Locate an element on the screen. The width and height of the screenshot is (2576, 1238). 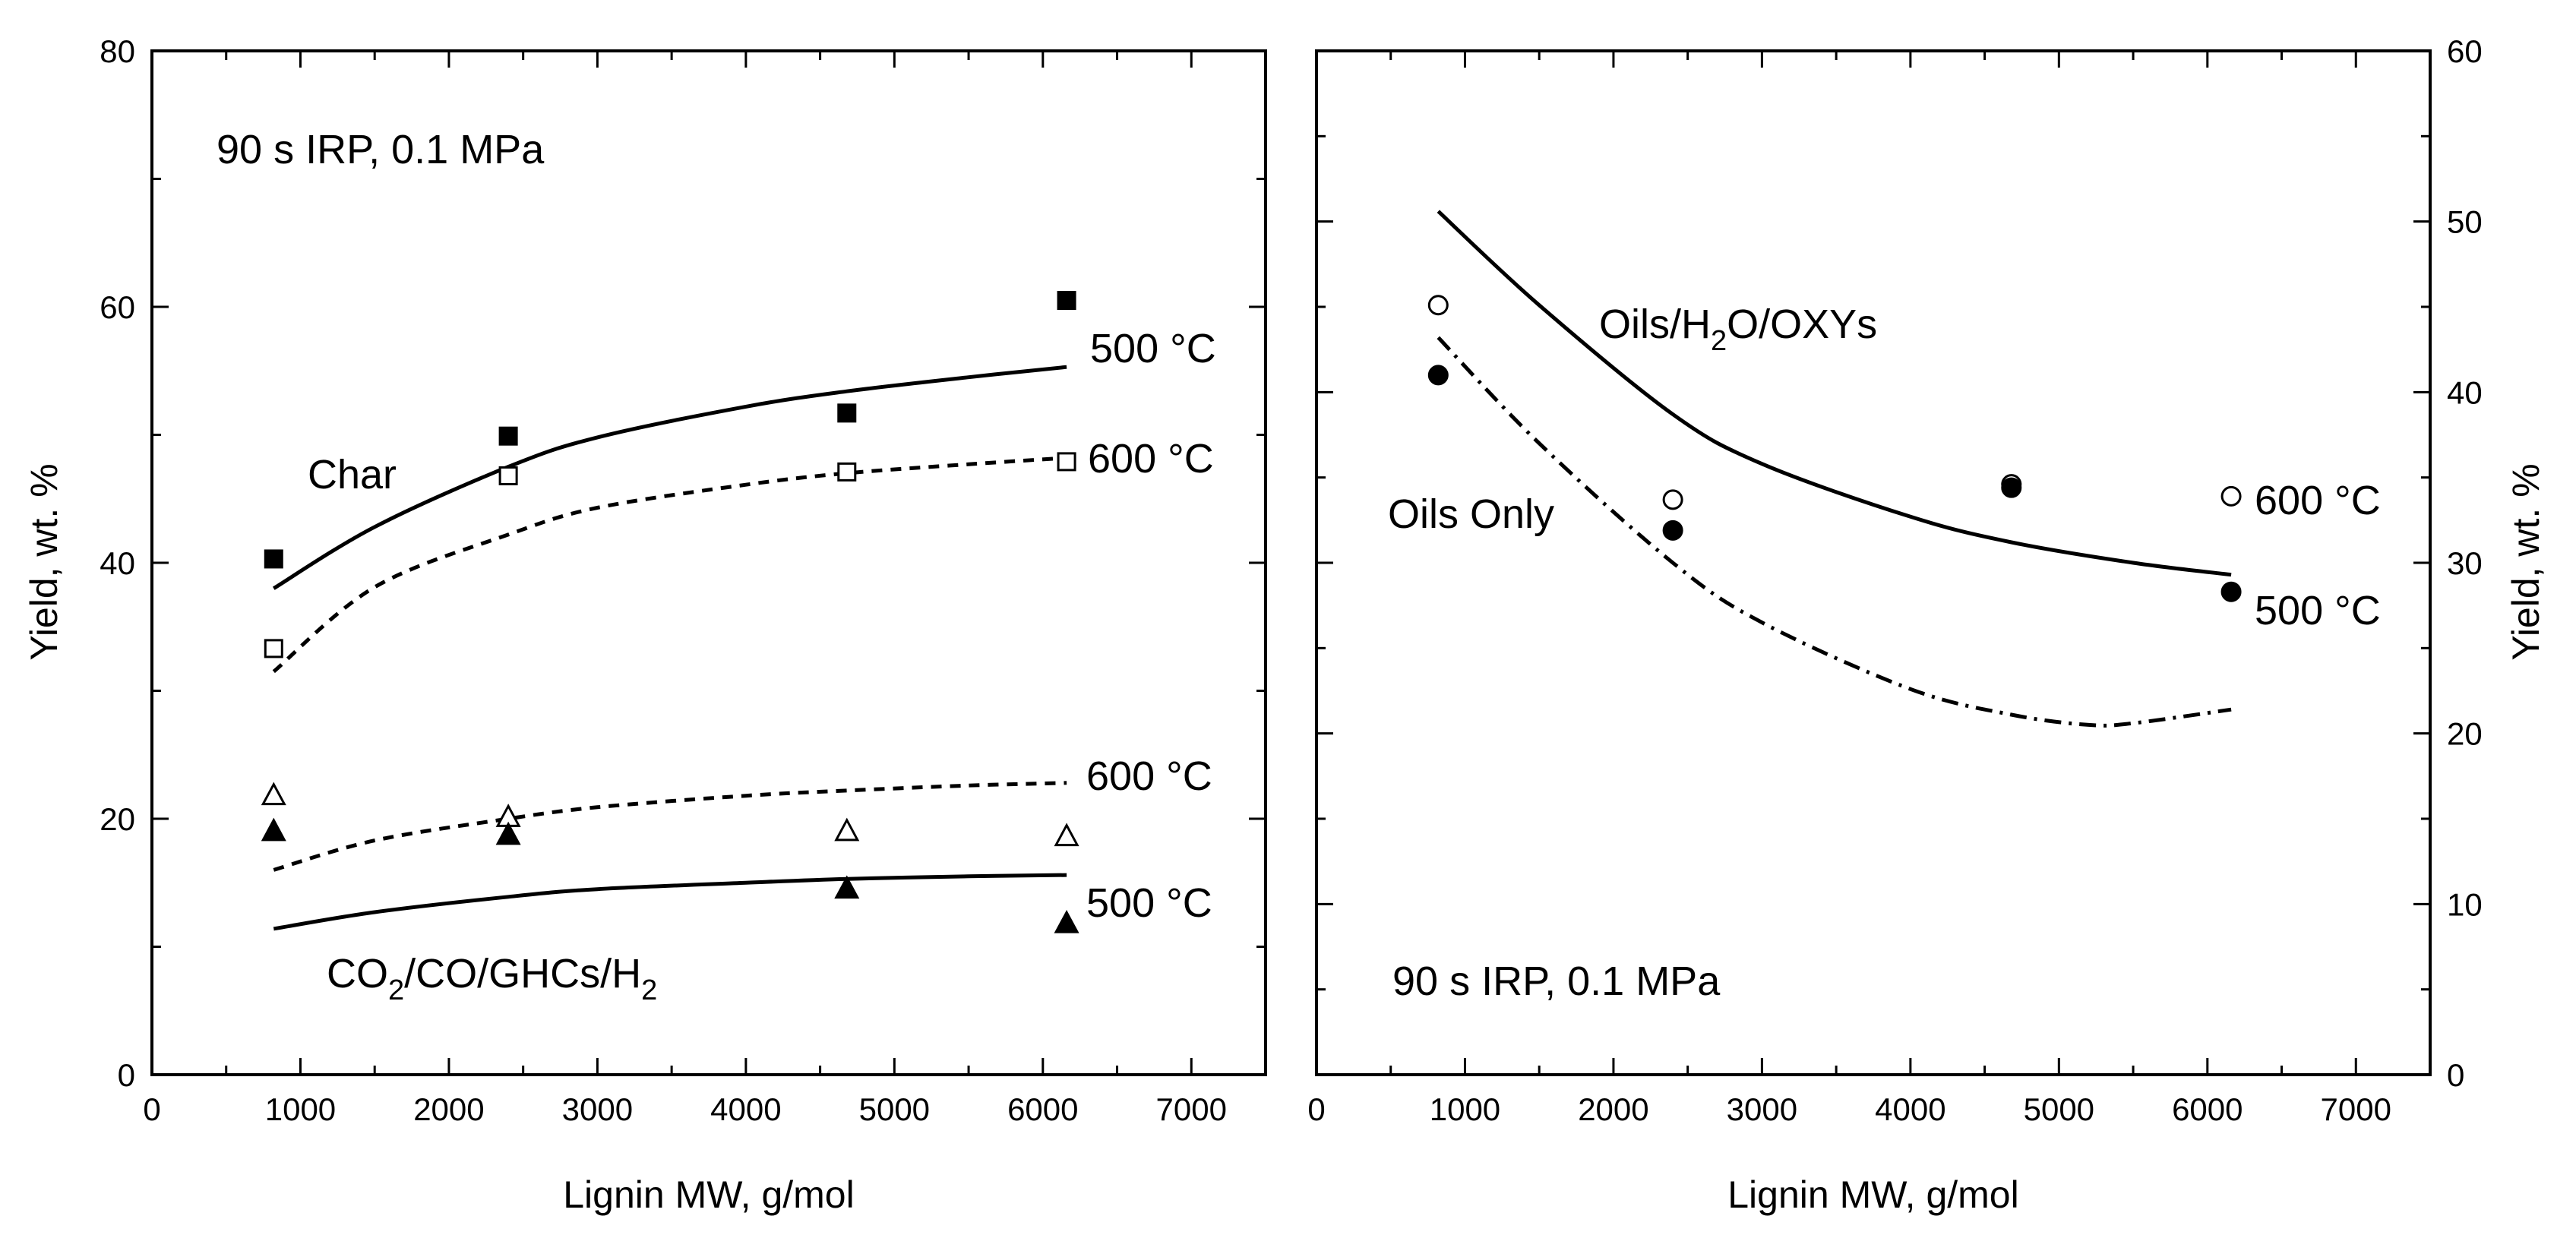
char-600-label: 600 °C is located at coordinates (1151, 459).